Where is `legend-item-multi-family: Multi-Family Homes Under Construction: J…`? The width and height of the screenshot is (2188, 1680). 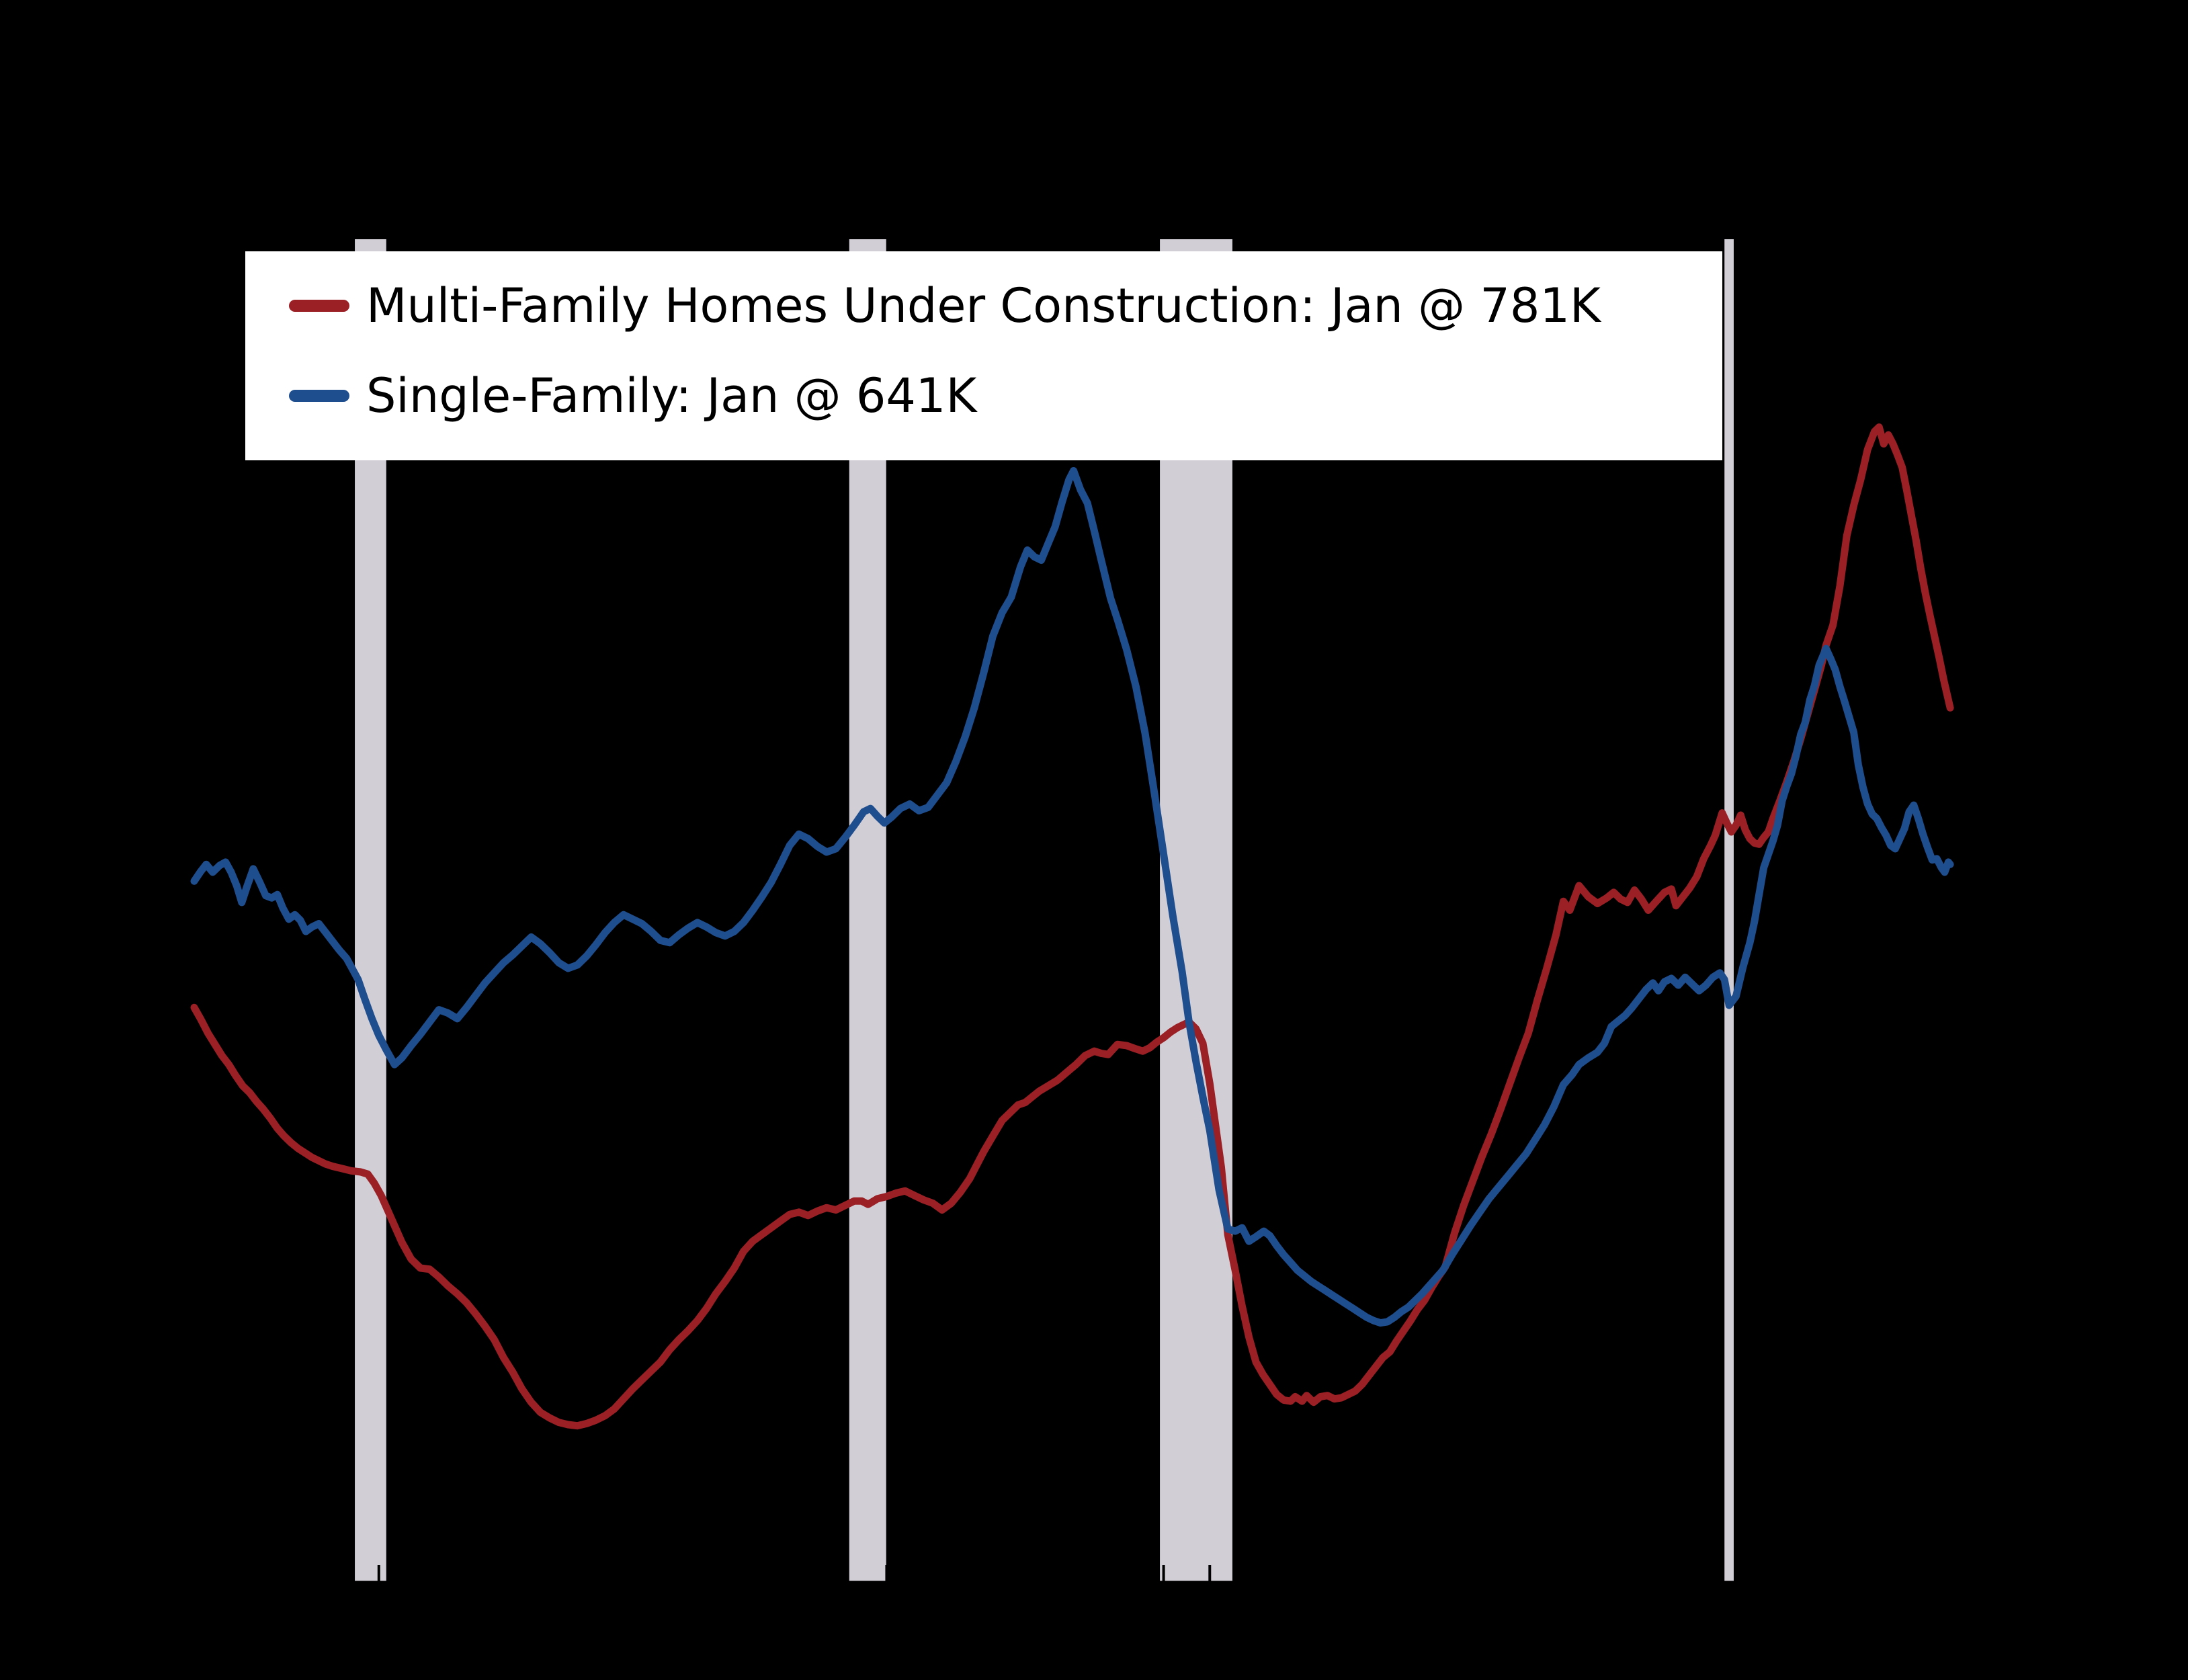 legend-item-multi-family: Multi-Family Homes Under Construction: J… is located at coordinates (1005, 305).